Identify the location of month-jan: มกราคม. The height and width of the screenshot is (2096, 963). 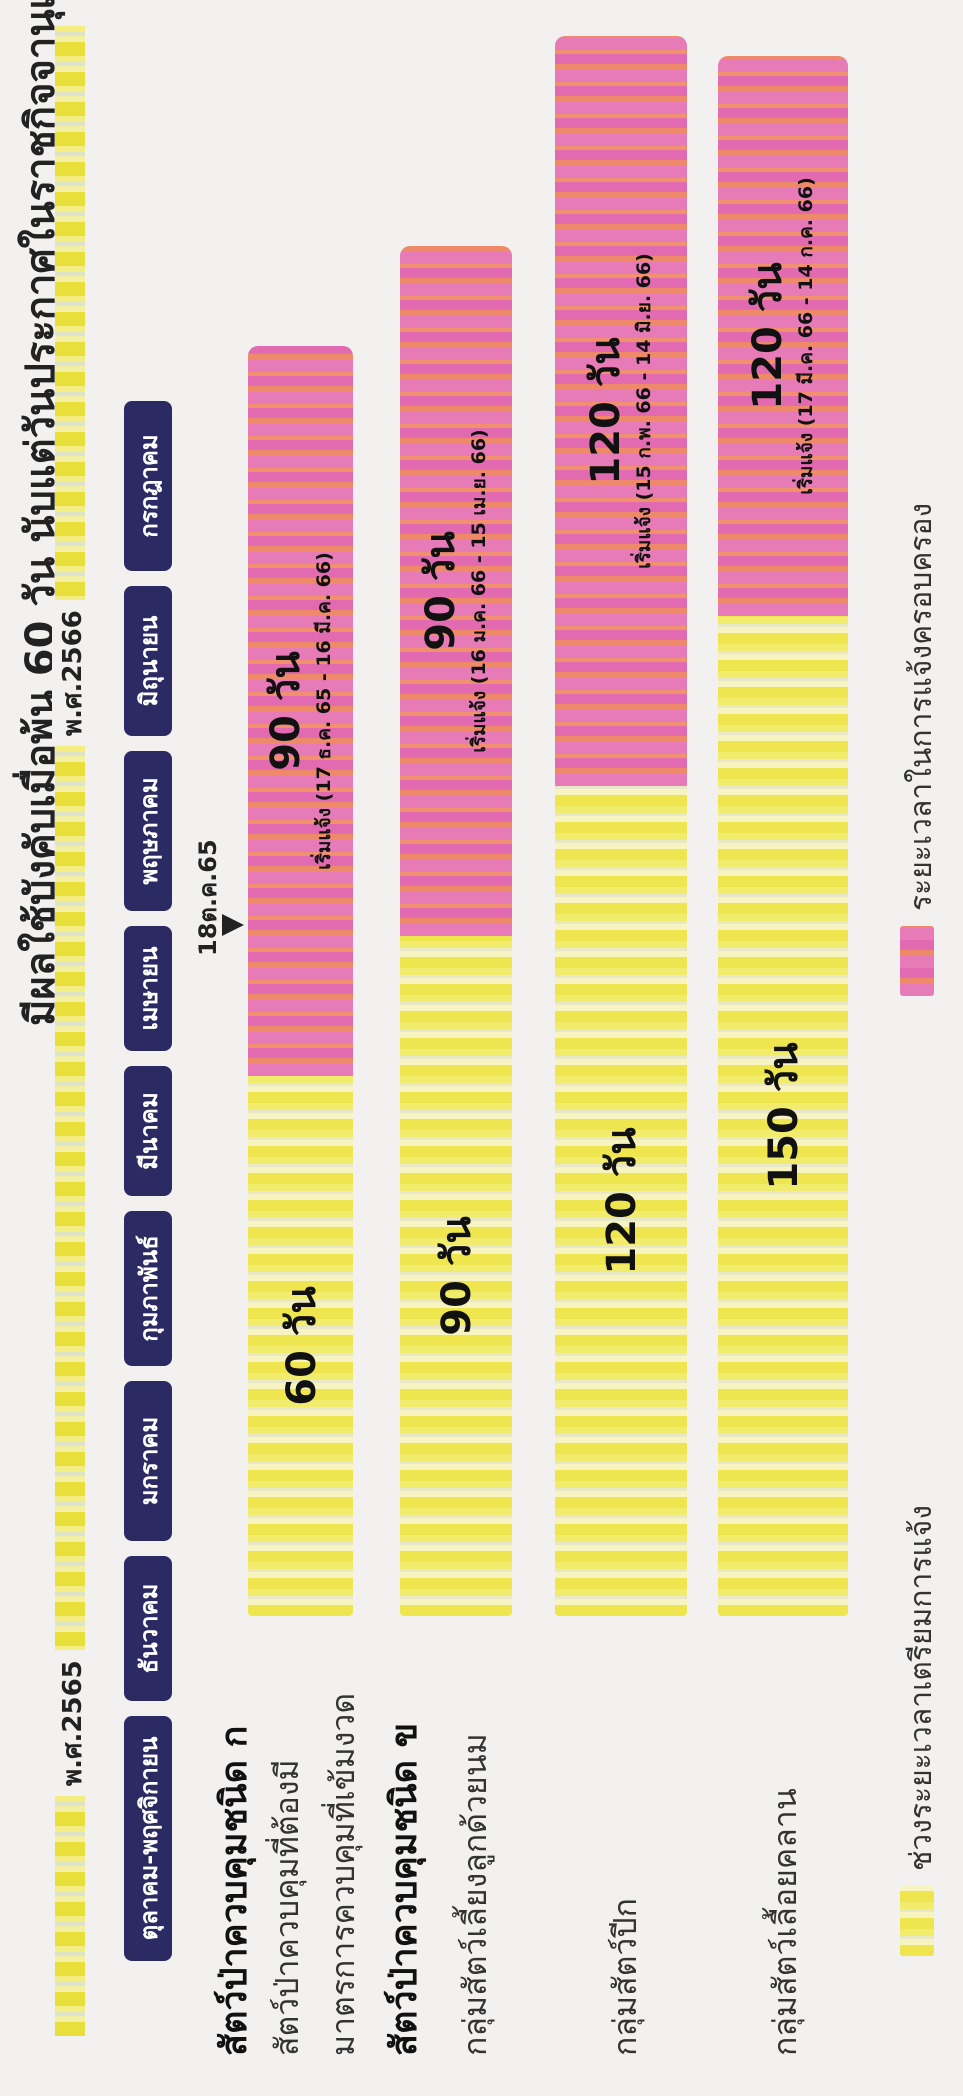
(148, 1461).